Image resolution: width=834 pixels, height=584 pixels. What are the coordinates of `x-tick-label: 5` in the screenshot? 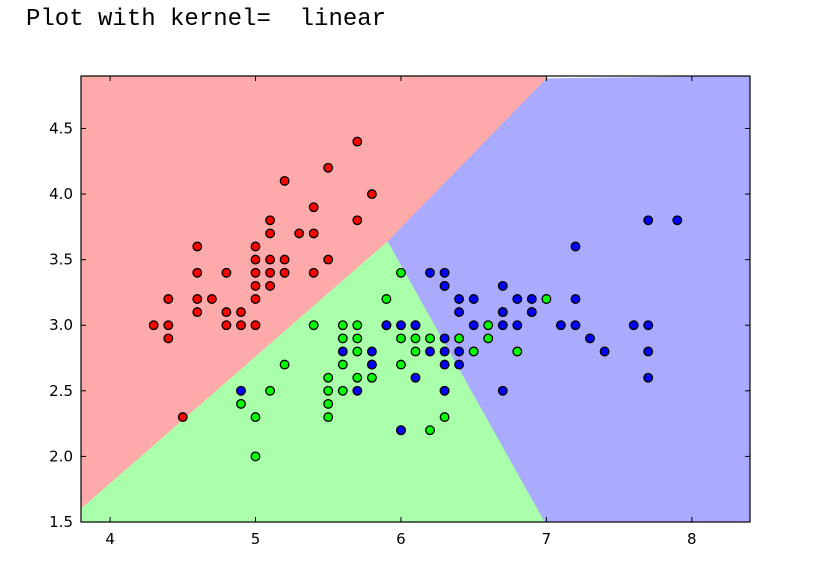 It's located at (256, 539).